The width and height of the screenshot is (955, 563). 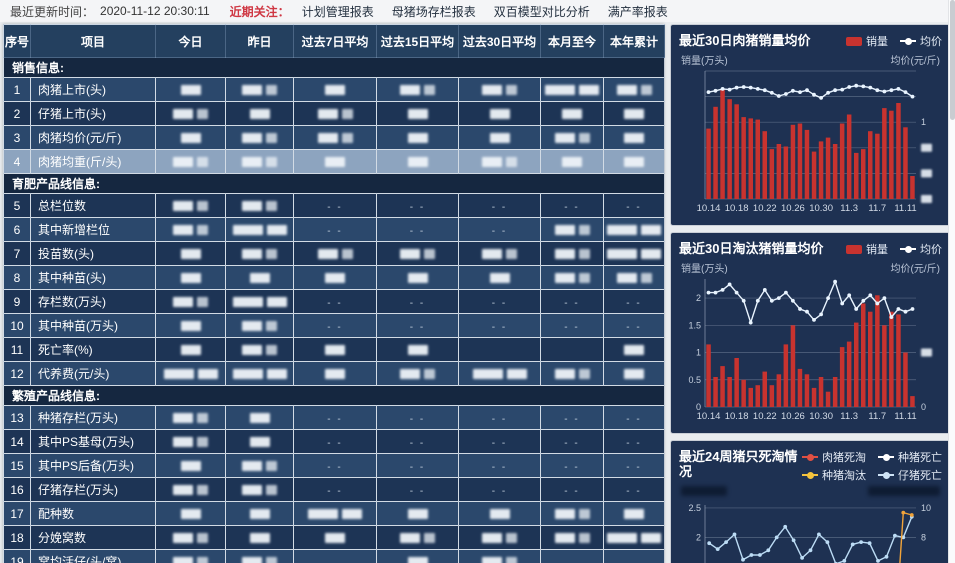 I want to click on row-index: 4, so click(x=17, y=161).